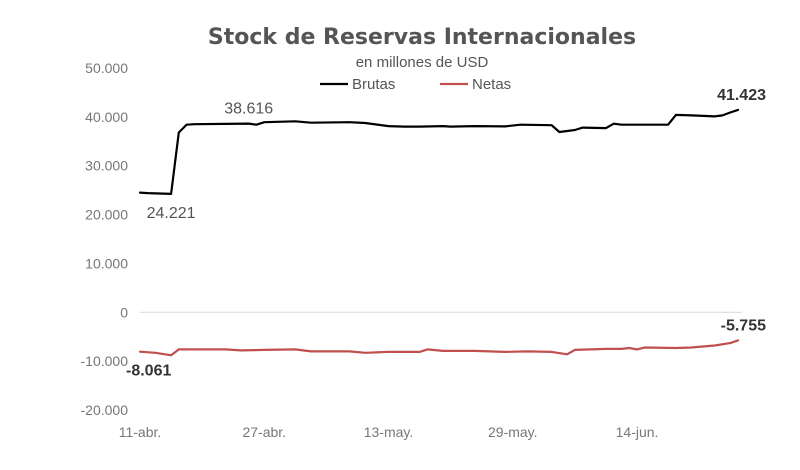  What do you see at coordinates (106, 68) in the screenshot?
I see `y-tick-label: 50.000` at bounding box center [106, 68].